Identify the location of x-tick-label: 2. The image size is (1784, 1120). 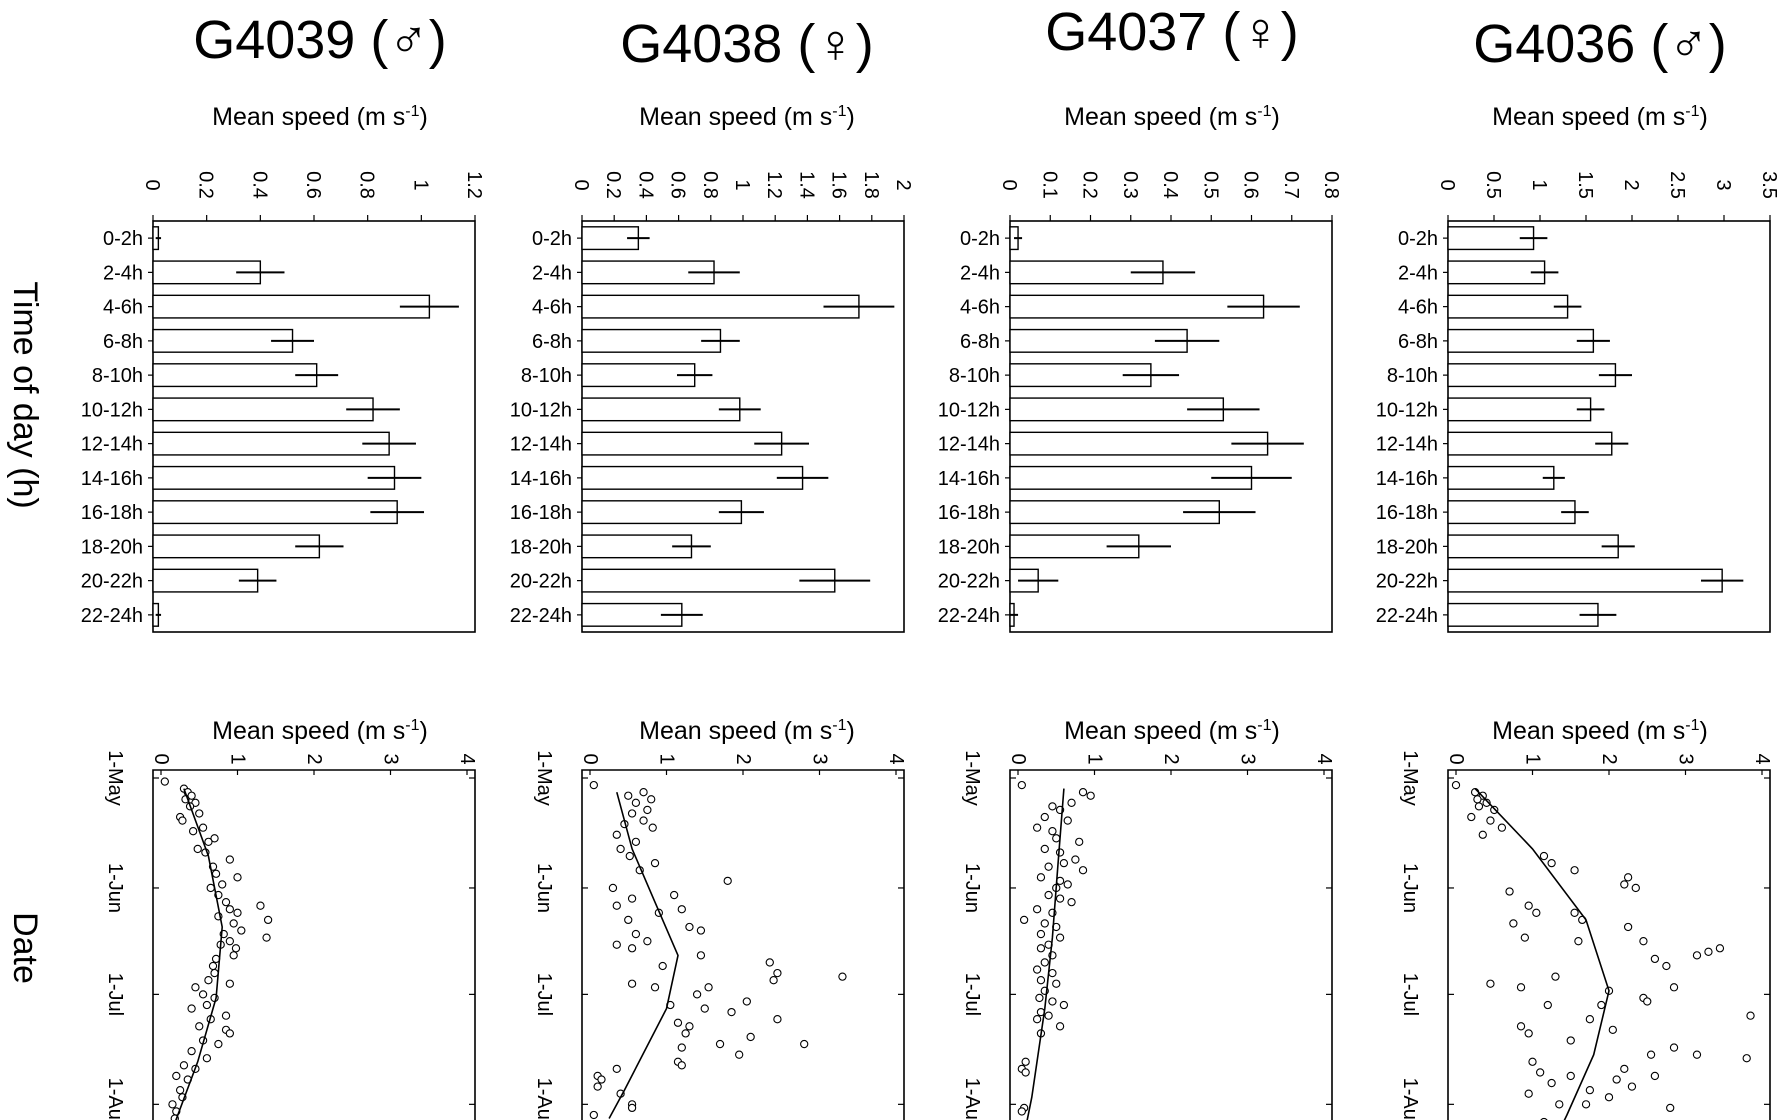
(743, 758).